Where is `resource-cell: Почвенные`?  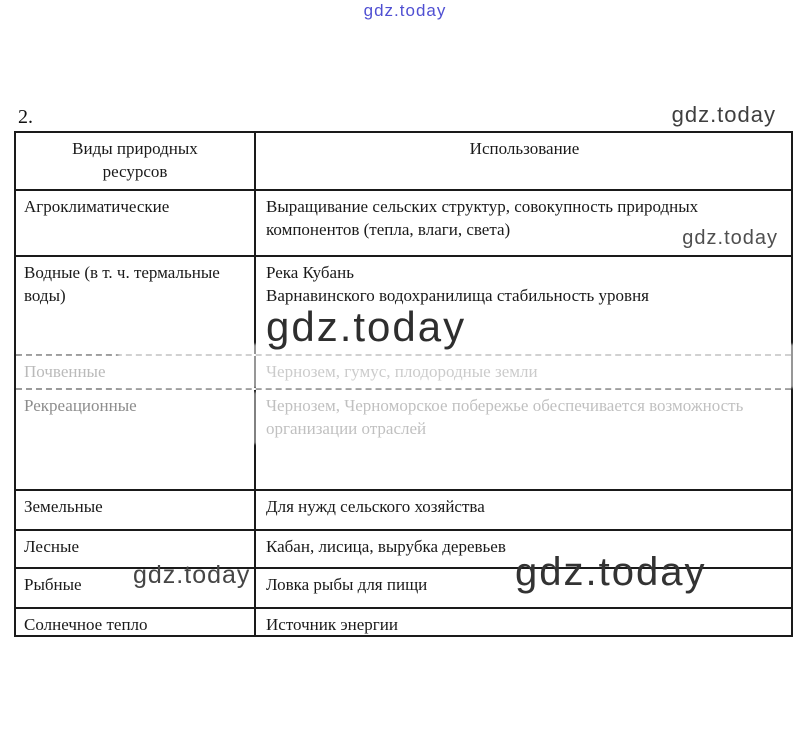
resource-cell: Почвенные is located at coordinates (65, 371).